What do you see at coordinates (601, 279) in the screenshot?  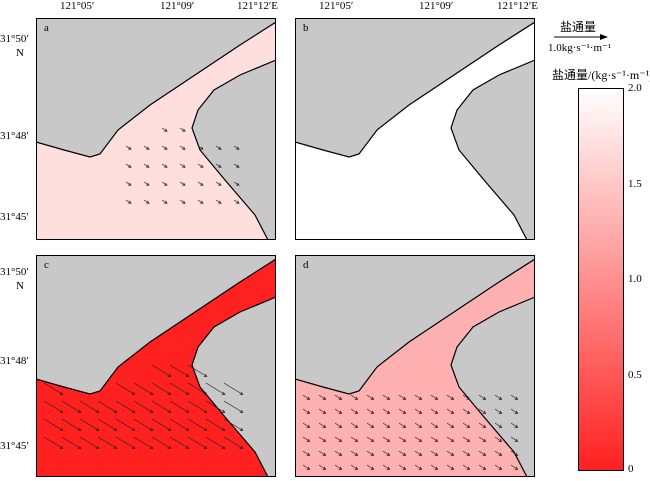 I see `colorbar` at bounding box center [601, 279].